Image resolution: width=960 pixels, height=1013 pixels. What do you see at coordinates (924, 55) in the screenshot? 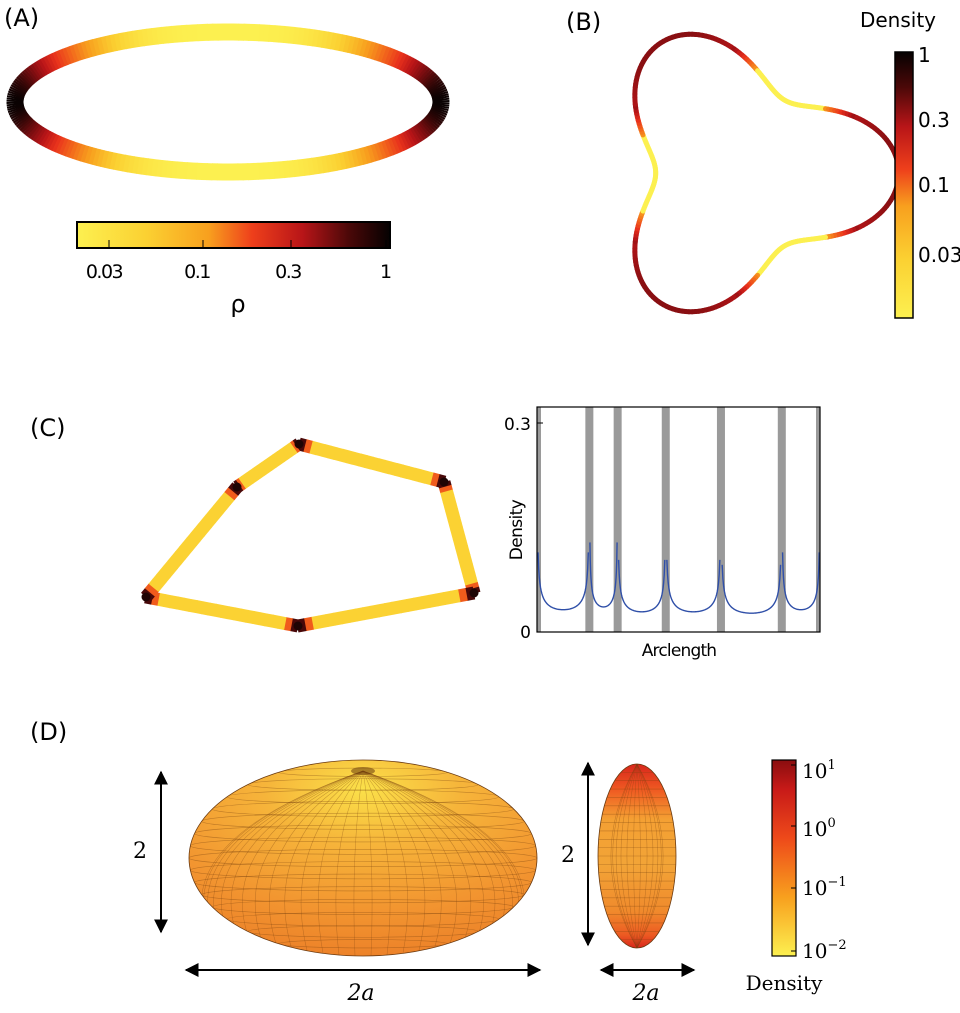
I see `panel-b-colorbar-tick-label: 1` at bounding box center [924, 55].